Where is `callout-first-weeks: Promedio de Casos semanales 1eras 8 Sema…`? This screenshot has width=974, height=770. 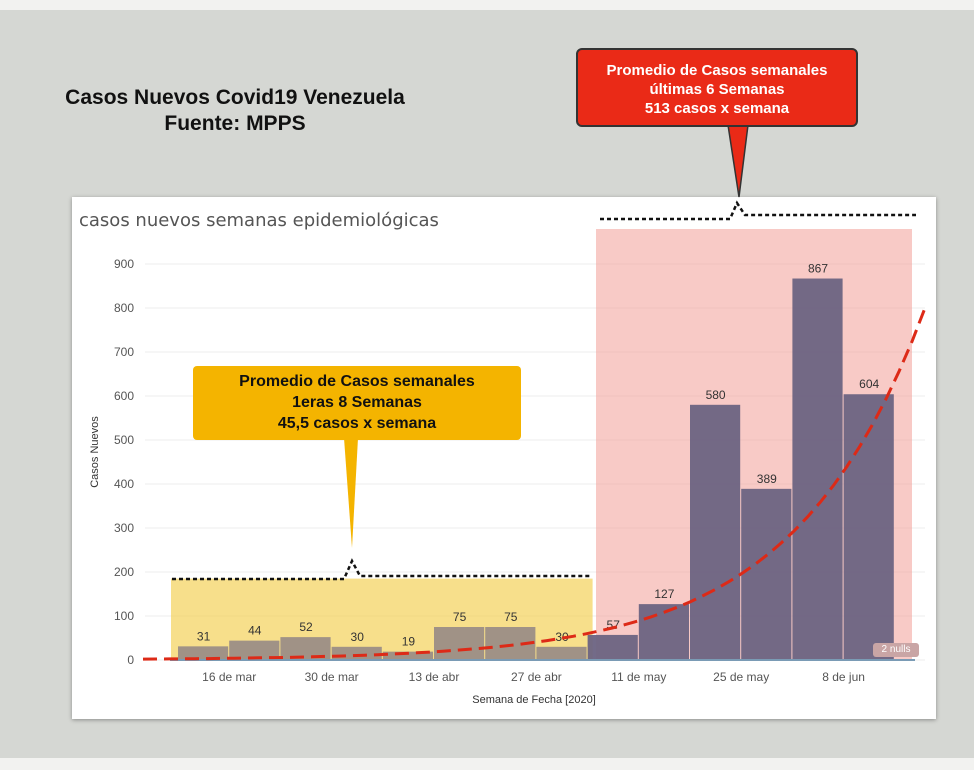
callout-first-weeks: Promedio de Casos semanales 1eras 8 Sema… is located at coordinates (357, 403).